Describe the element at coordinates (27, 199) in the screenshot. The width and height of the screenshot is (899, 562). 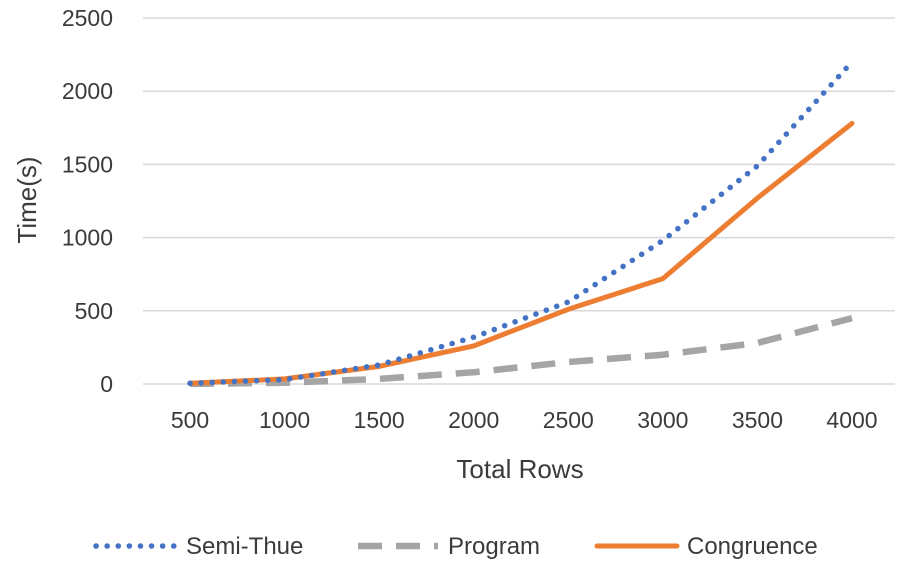
I see `y-axis-title: Time(s)` at that location.